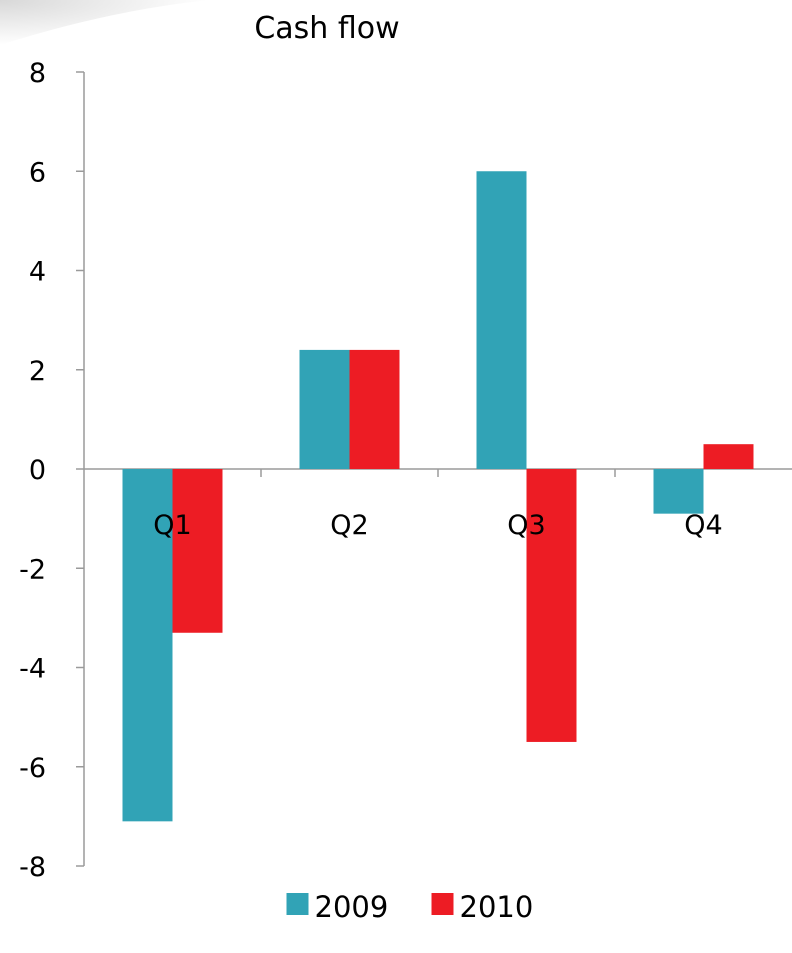 This screenshot has height=953, width=792. Describe the element at coordinates (703, 525) in the screenshot. I see `x-tick-label: Q4` at that location.